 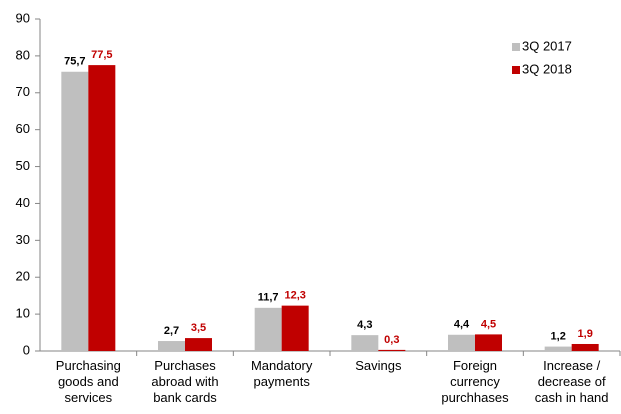 I want to click on value-label: 75,7, so click(x=74, y=62).